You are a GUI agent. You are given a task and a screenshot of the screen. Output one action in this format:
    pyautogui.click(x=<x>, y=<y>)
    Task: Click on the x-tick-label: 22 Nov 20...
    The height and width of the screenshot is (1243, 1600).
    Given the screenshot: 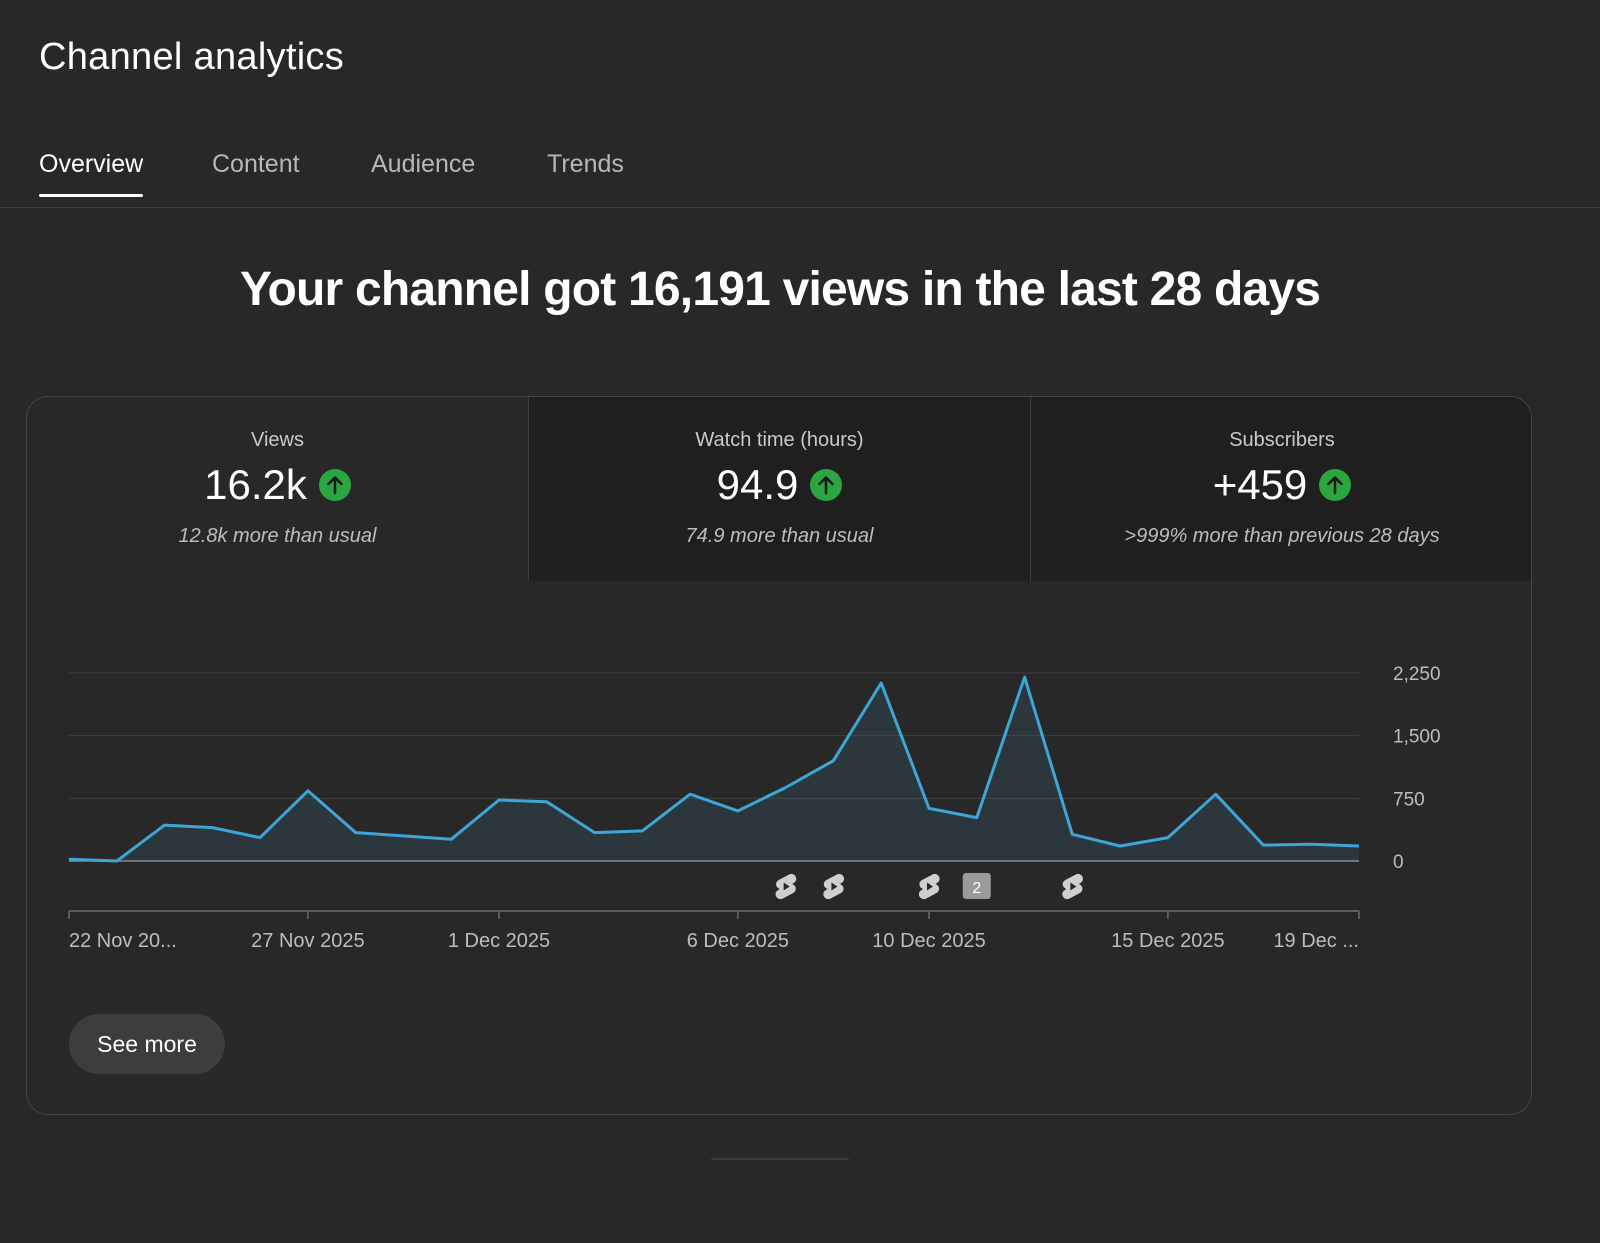 What is the action you would take?
    pyautogui.click(x=123, y=941)
    